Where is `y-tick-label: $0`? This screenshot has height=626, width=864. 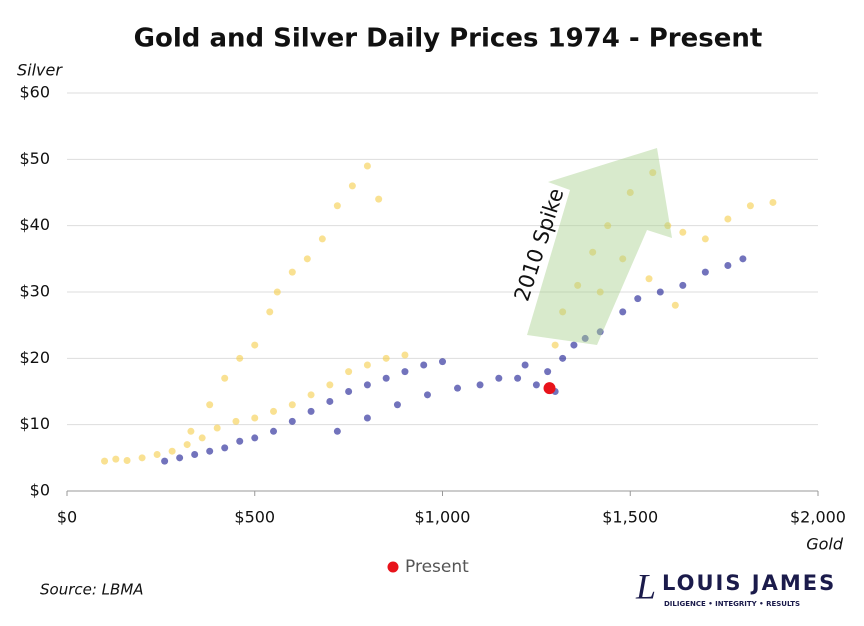 y-tick-label: $0 is located at coordinates (40, 490).